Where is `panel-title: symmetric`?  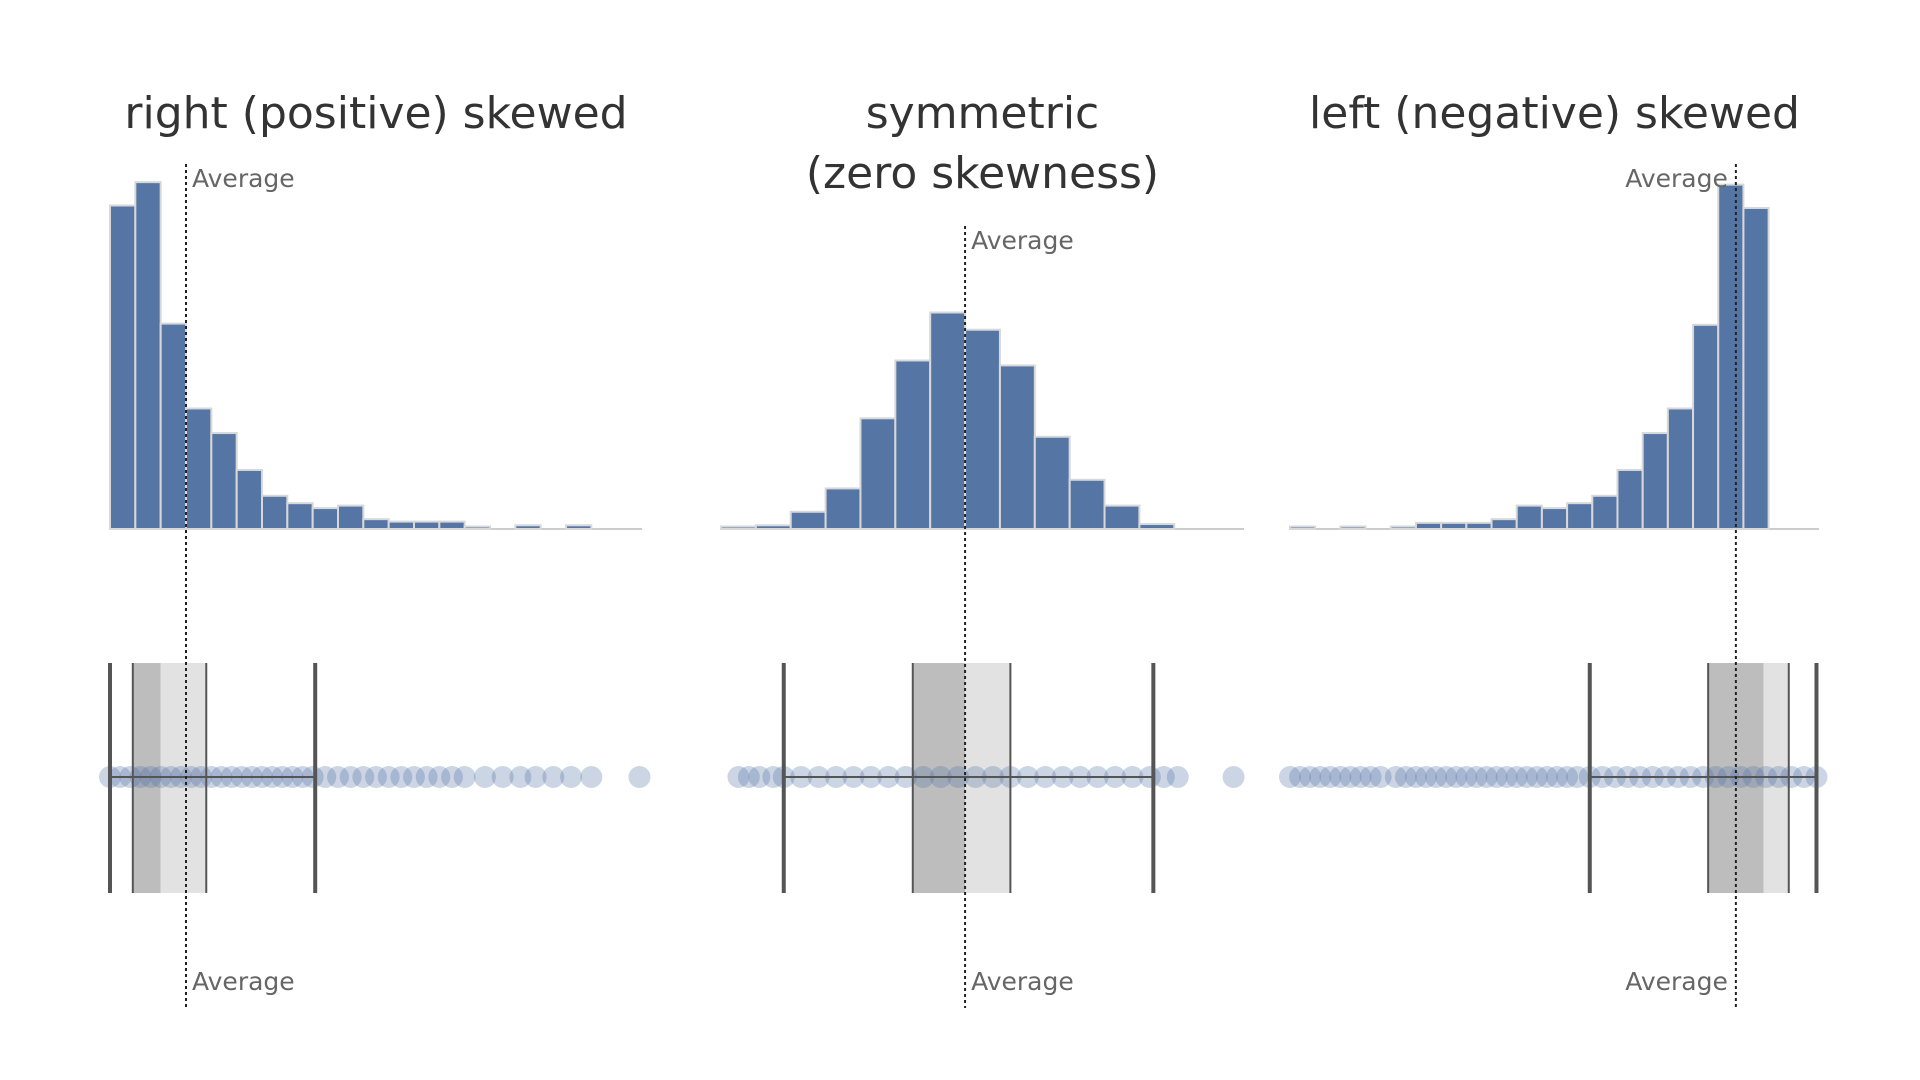 panel-title: symmetric is located at coordinates (983, 113).